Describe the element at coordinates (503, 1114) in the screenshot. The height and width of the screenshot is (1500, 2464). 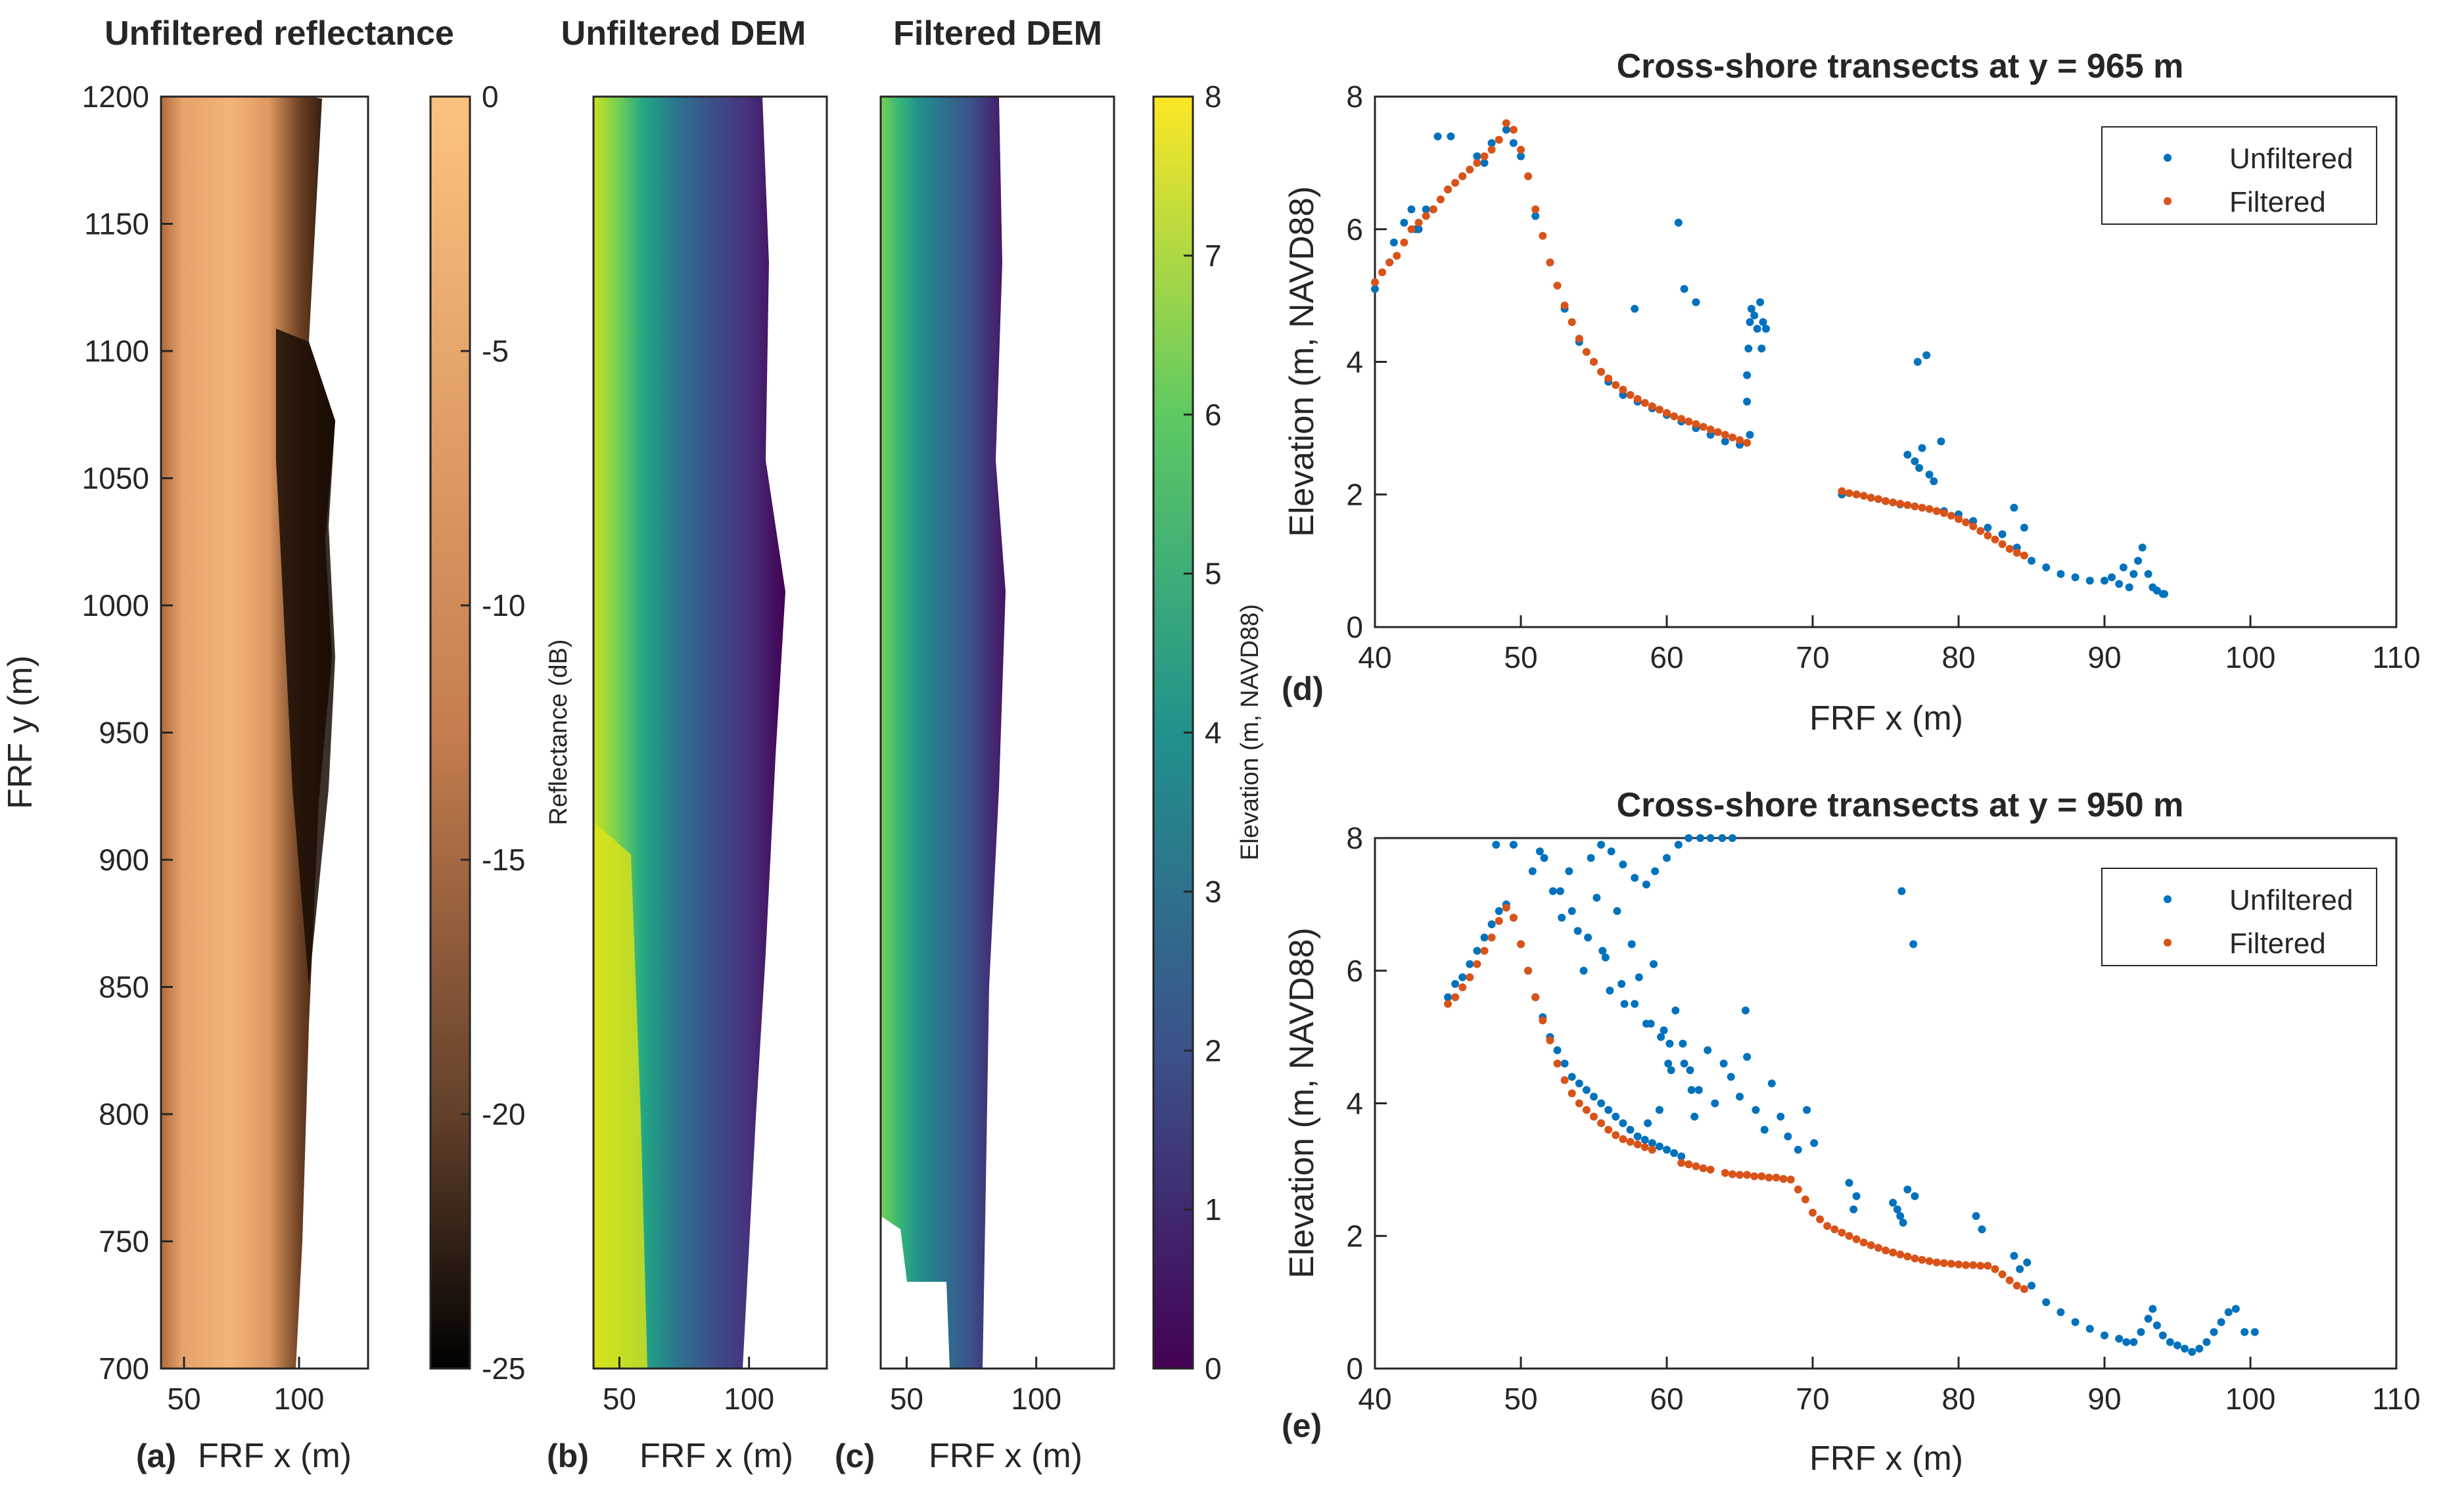
I see `panel-a-cbar-tick-label: -20` at that location.